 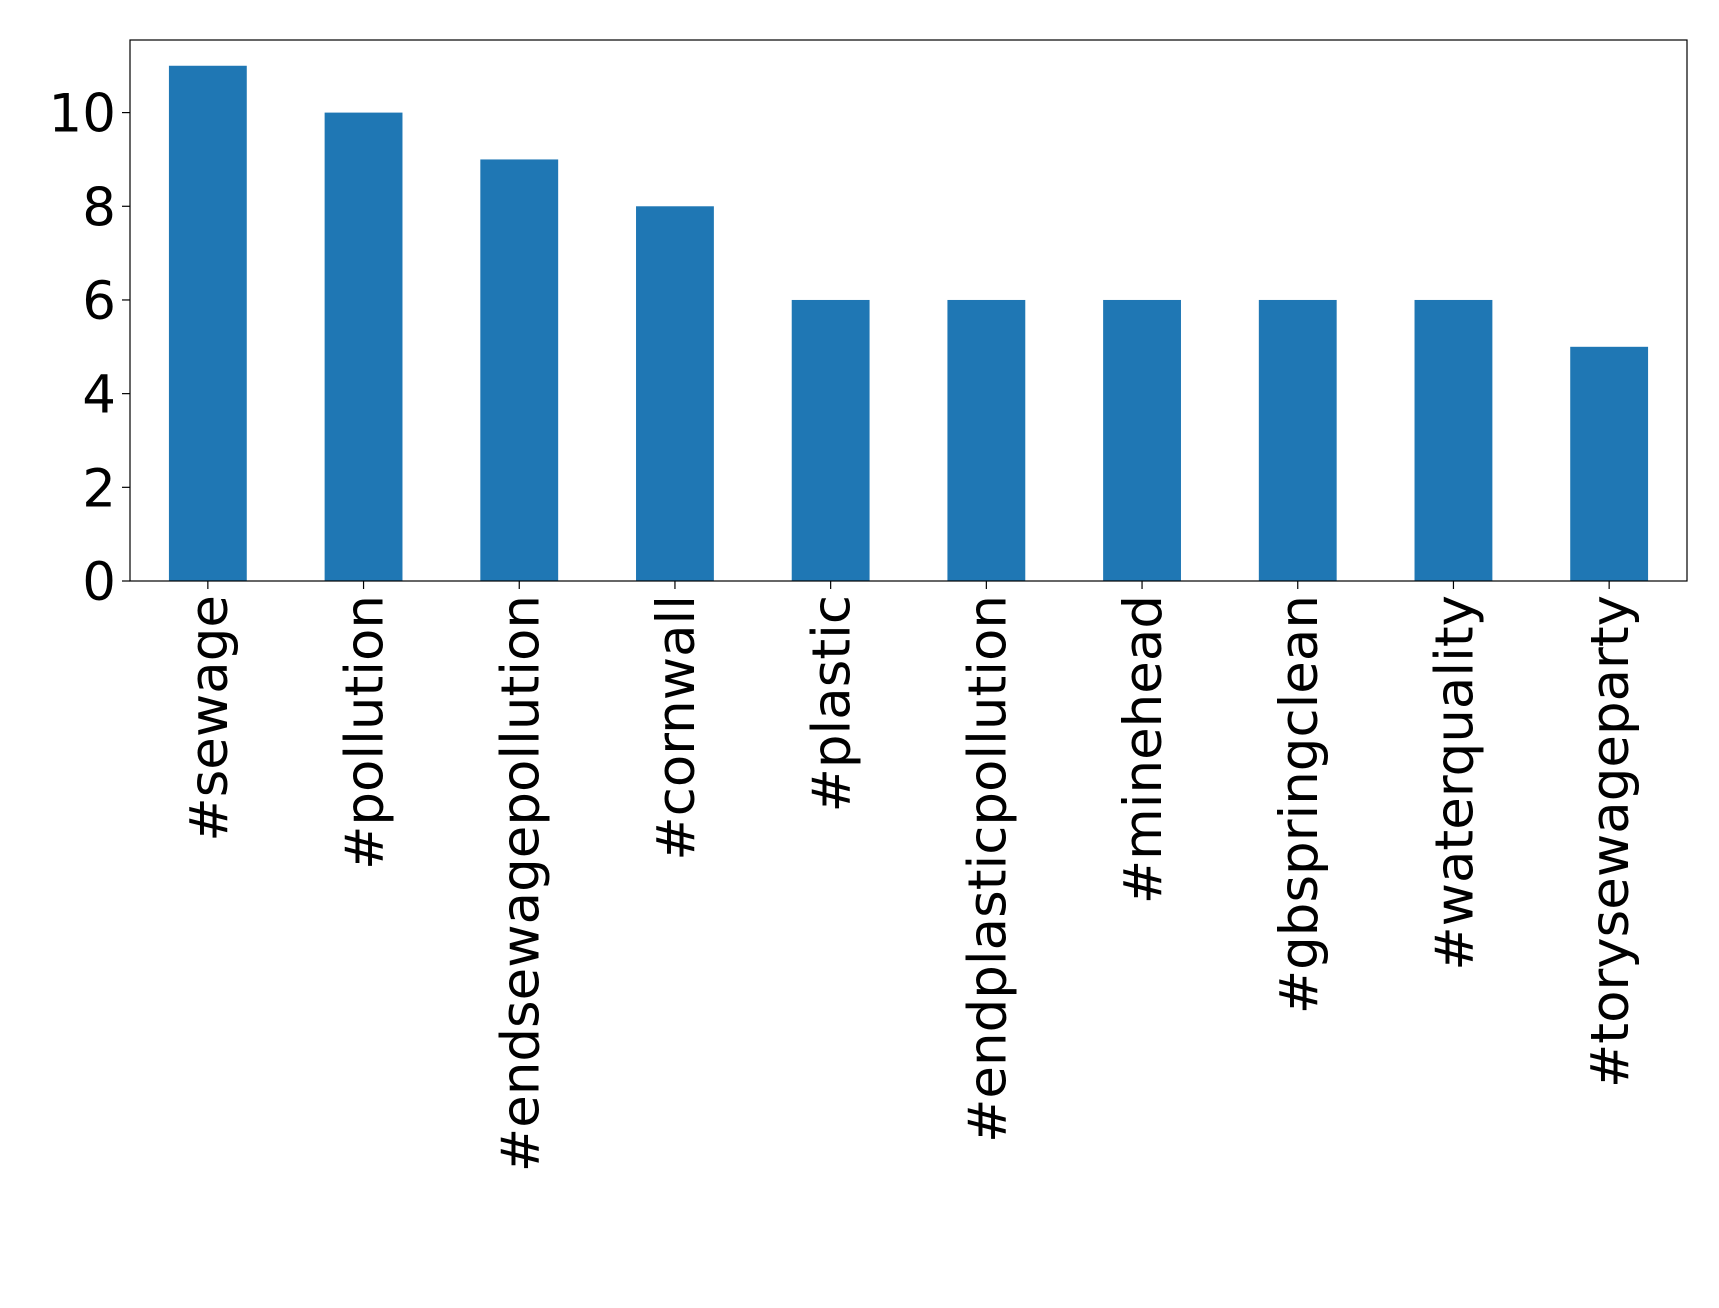 I want to click on x-tick-label: #plastic, so click(x=832, y=704).